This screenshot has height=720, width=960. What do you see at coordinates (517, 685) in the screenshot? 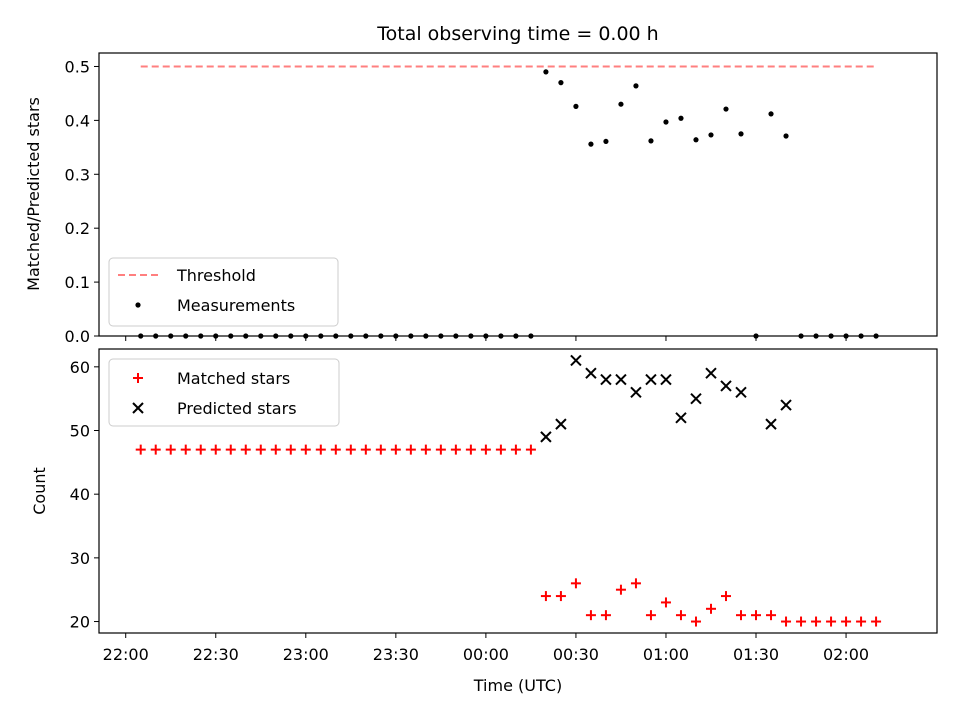
I see `x-axis-label: Time (UTC)` at bounding box center [517, 685].